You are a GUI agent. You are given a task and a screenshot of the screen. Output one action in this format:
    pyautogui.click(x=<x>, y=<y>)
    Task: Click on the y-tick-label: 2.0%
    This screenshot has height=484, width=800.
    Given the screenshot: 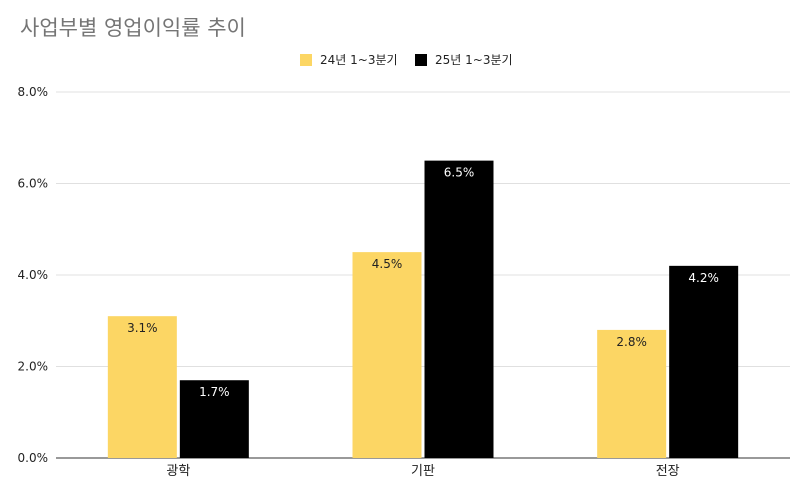 What is the action you would take?
    pyautogui.click(x=33, y=367)
    